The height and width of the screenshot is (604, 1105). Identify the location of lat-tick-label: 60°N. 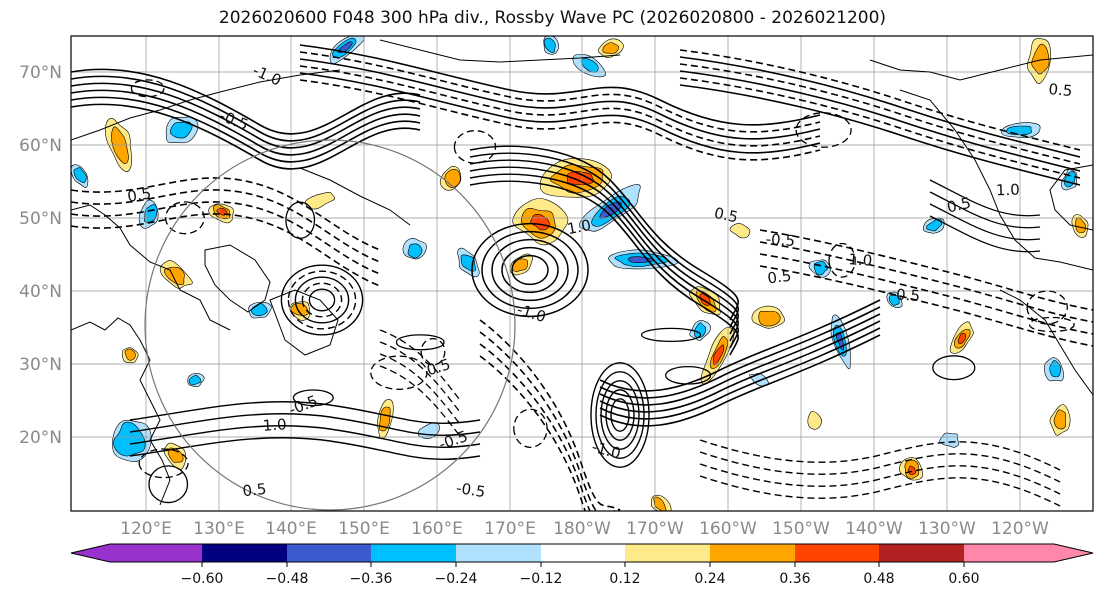
(40, 146).